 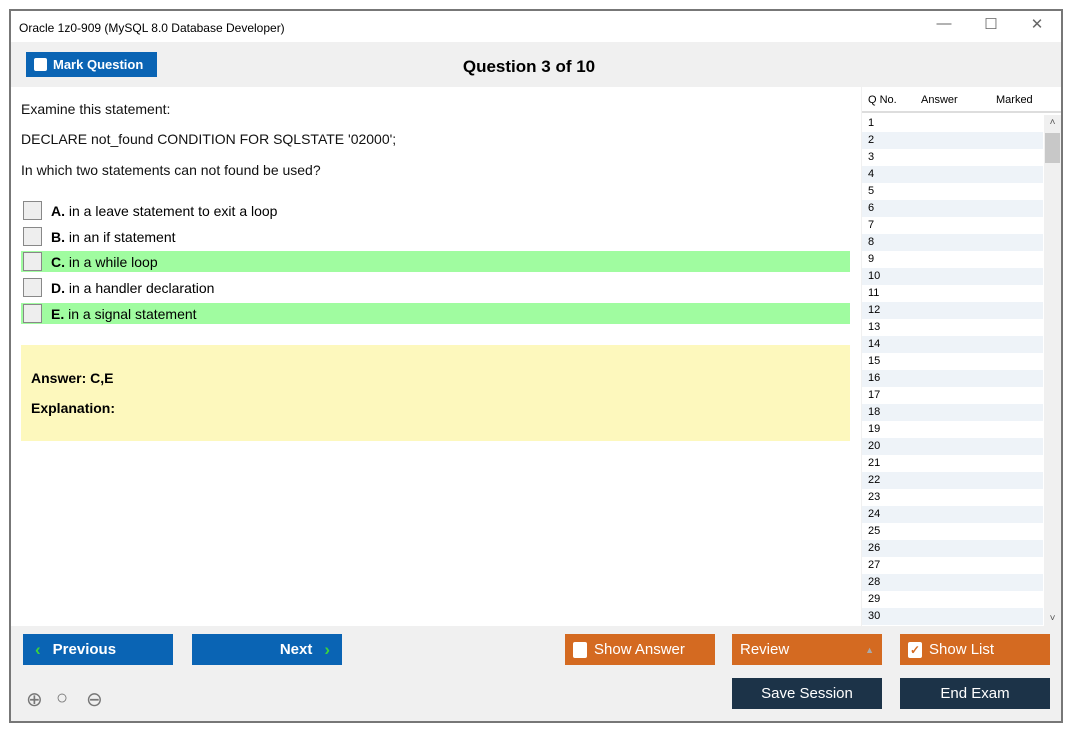 What do you see at coordinates (874, 293) in the screenshot?
I see `list-row: 11` at bounding box center [874, 293].